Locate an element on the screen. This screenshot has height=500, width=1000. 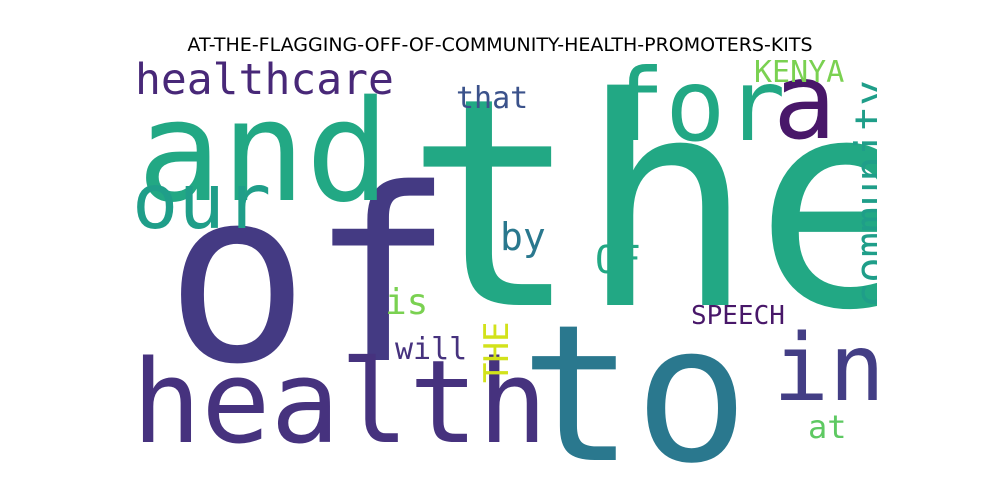
word-our: our is located at coordinates (201, 202).